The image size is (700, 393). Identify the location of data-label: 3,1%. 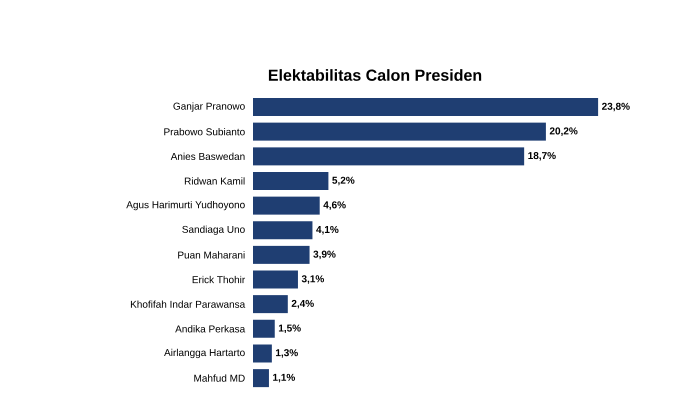
(313, 279).